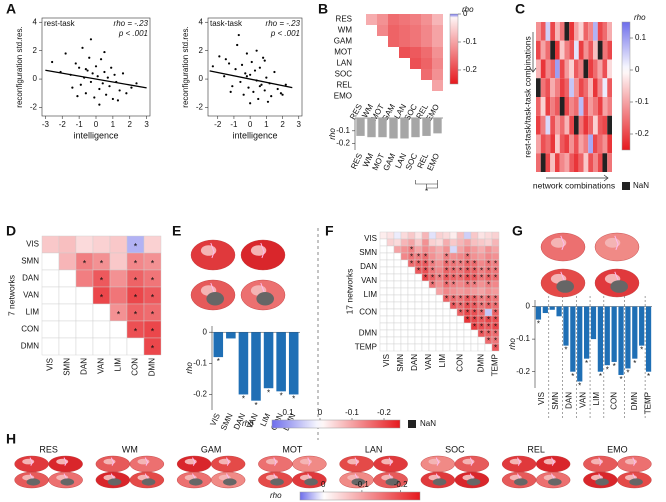 The width and height of the screenshot is (666, 502). Describe the element at coordinates (368, 333) in the screenshot. I see `row-label: DMN` at that location.